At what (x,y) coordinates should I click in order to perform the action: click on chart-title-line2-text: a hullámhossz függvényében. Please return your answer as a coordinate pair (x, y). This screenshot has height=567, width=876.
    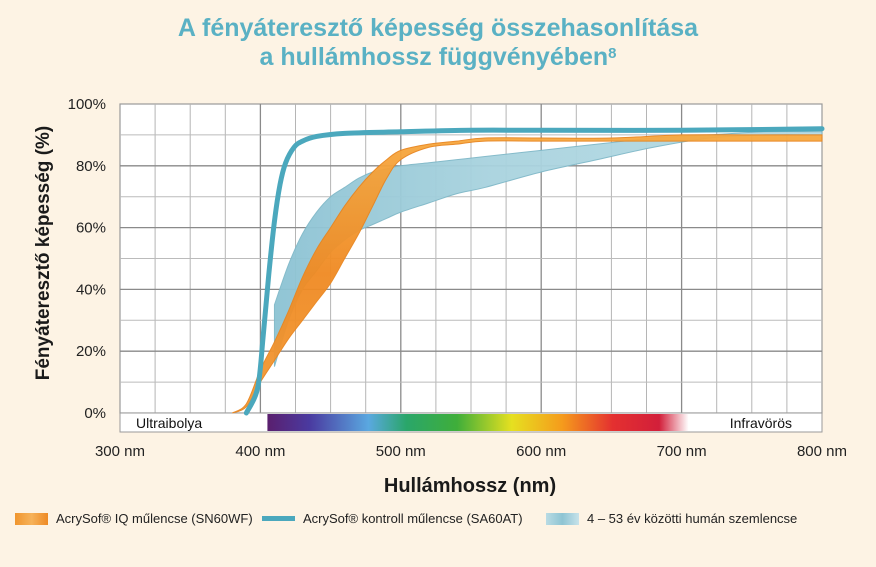
    Looking at the image, I should click on (434, 57).